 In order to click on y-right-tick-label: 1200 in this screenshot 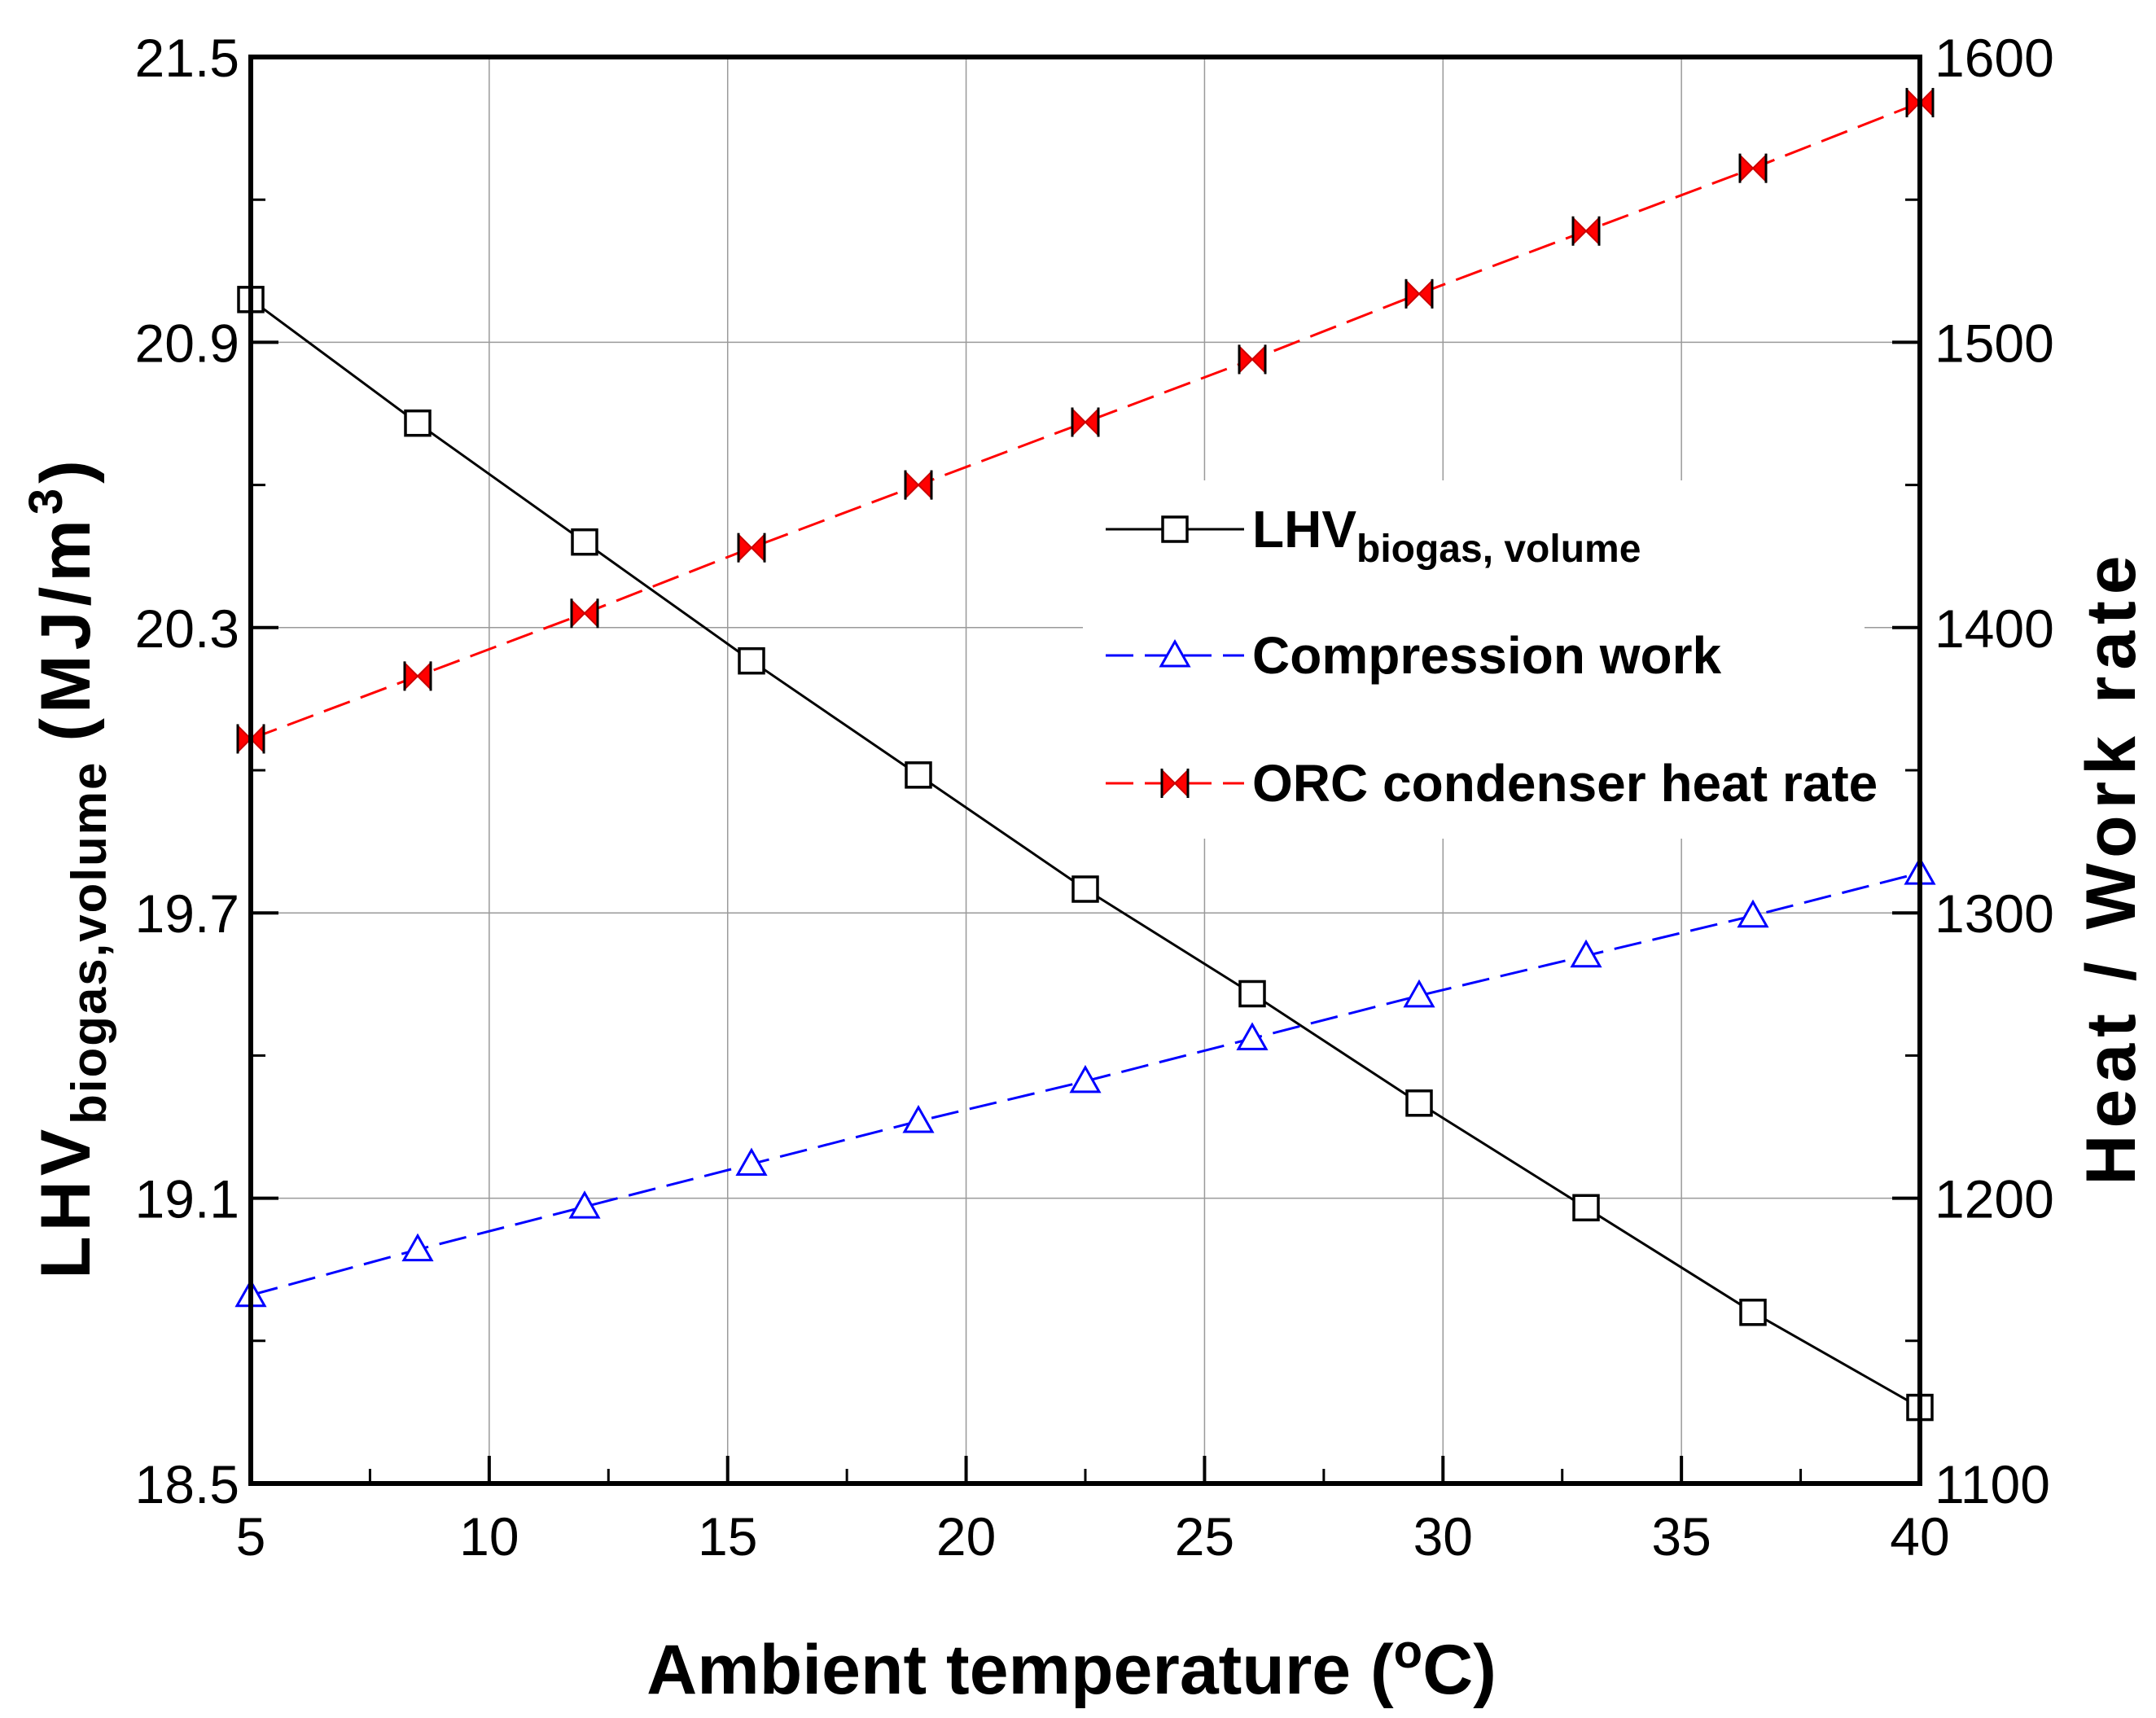, I will do `click(1995, 1199)`.